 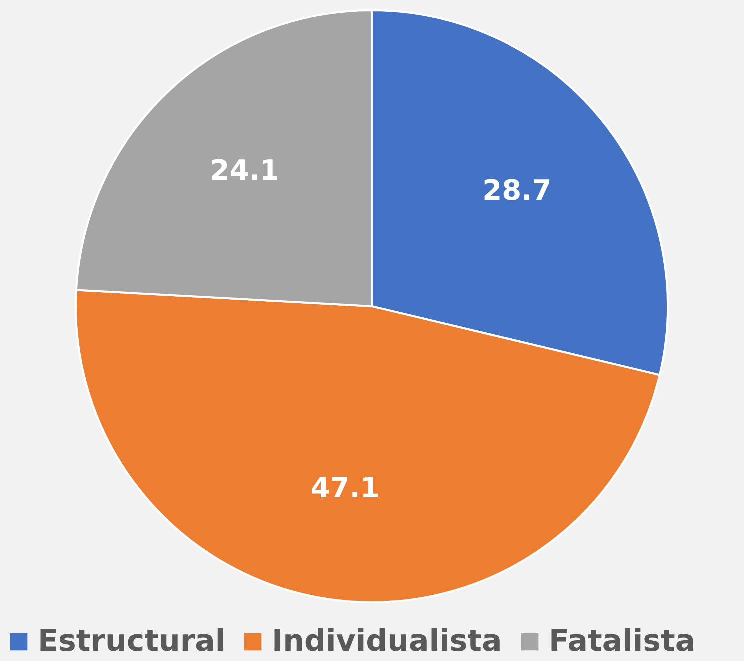 What do you see at coordinates (132, 641) in the screenshot?
I see `legend-label: Estructural` at bounding box center [132, 641].